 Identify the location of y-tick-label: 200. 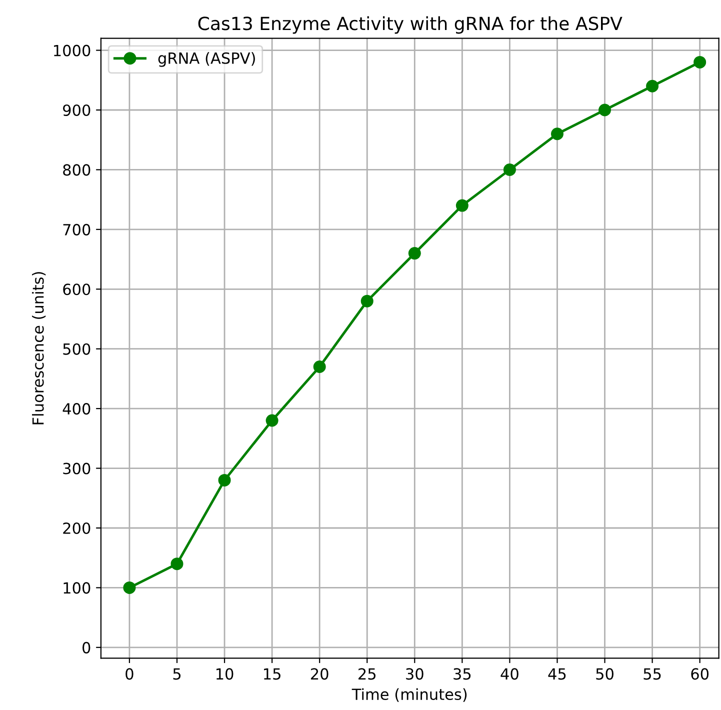
(76, 528).